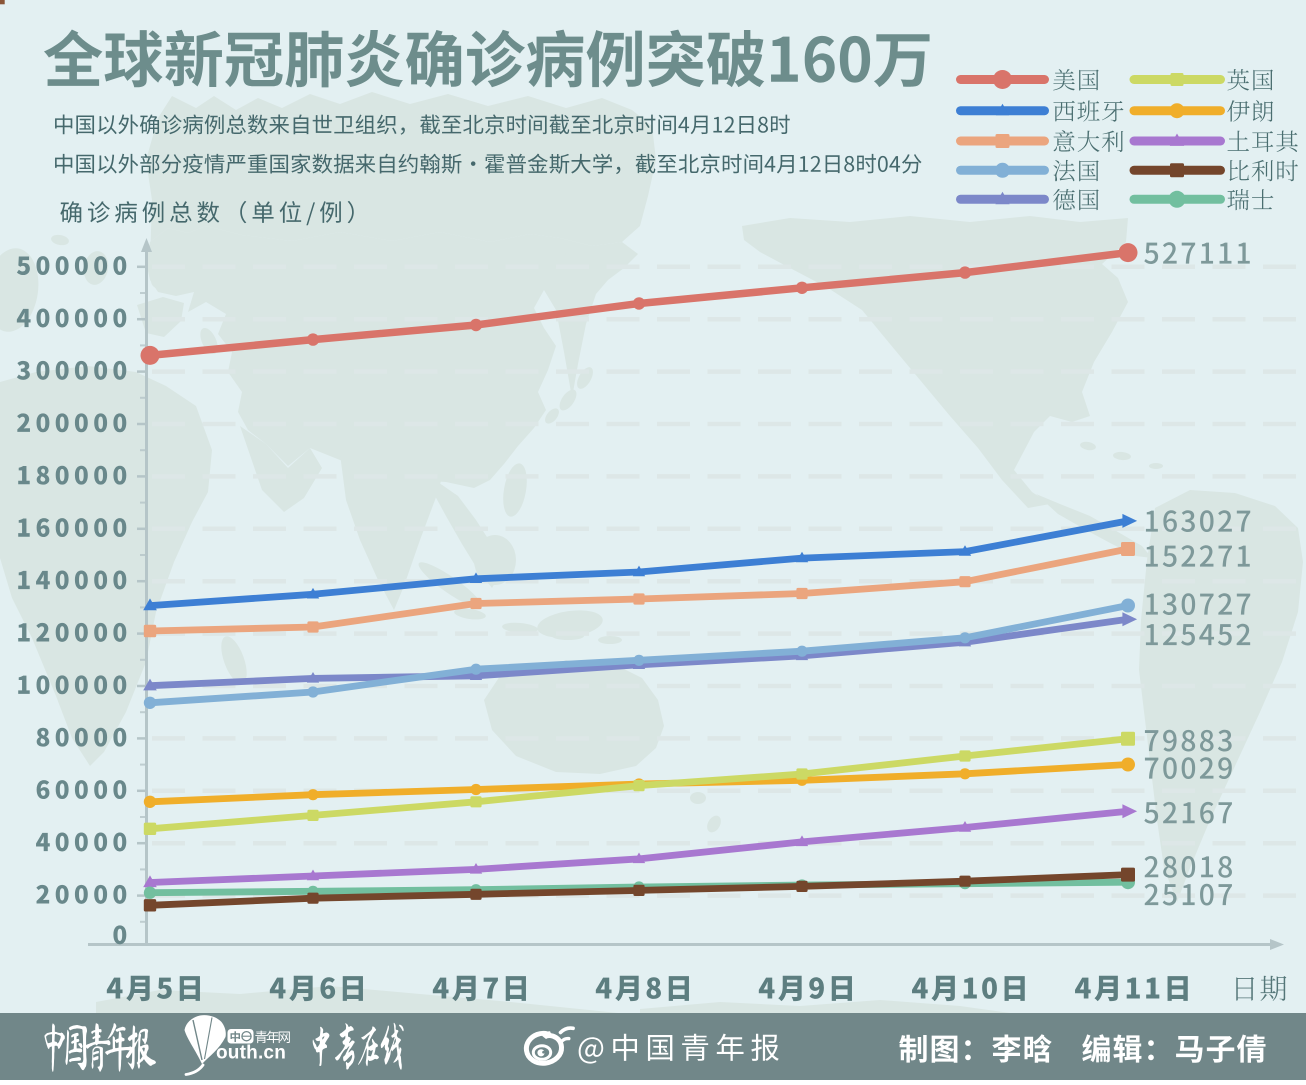 Image resolution: width=1306 pixels, height=1085 pixels. I want to click on svg-text: outh.cn, so click(251, 1053).